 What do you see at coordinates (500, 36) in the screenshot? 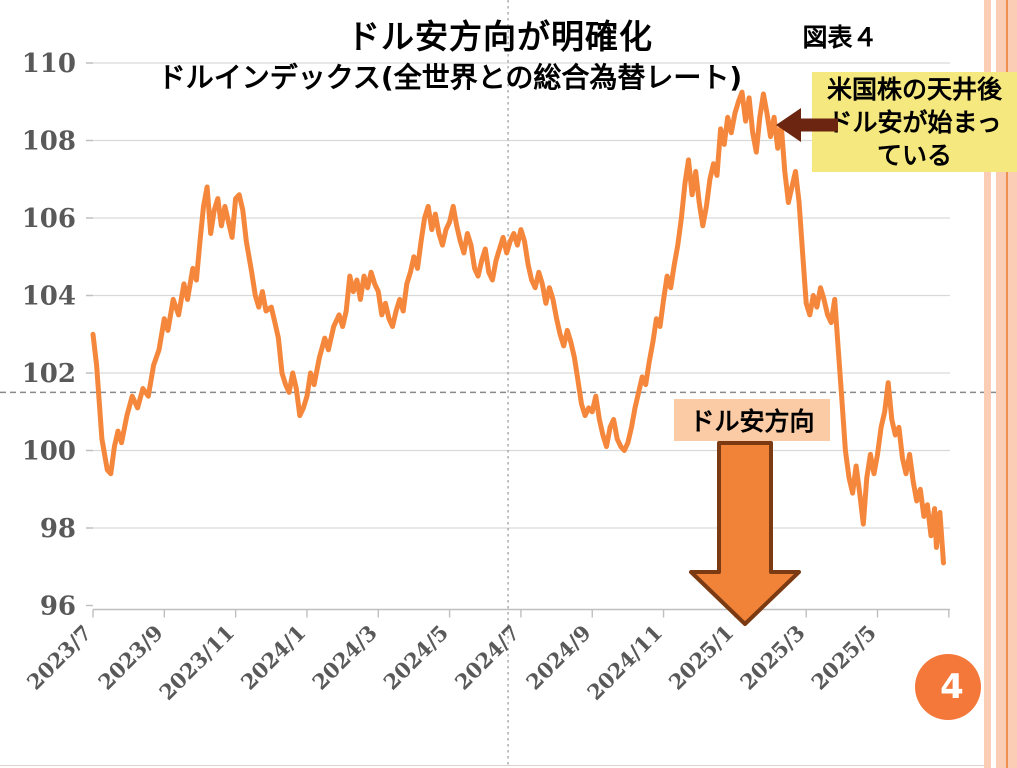
I see `chart-title: ドル安方向が明確化` at bounding box center [500, 36].